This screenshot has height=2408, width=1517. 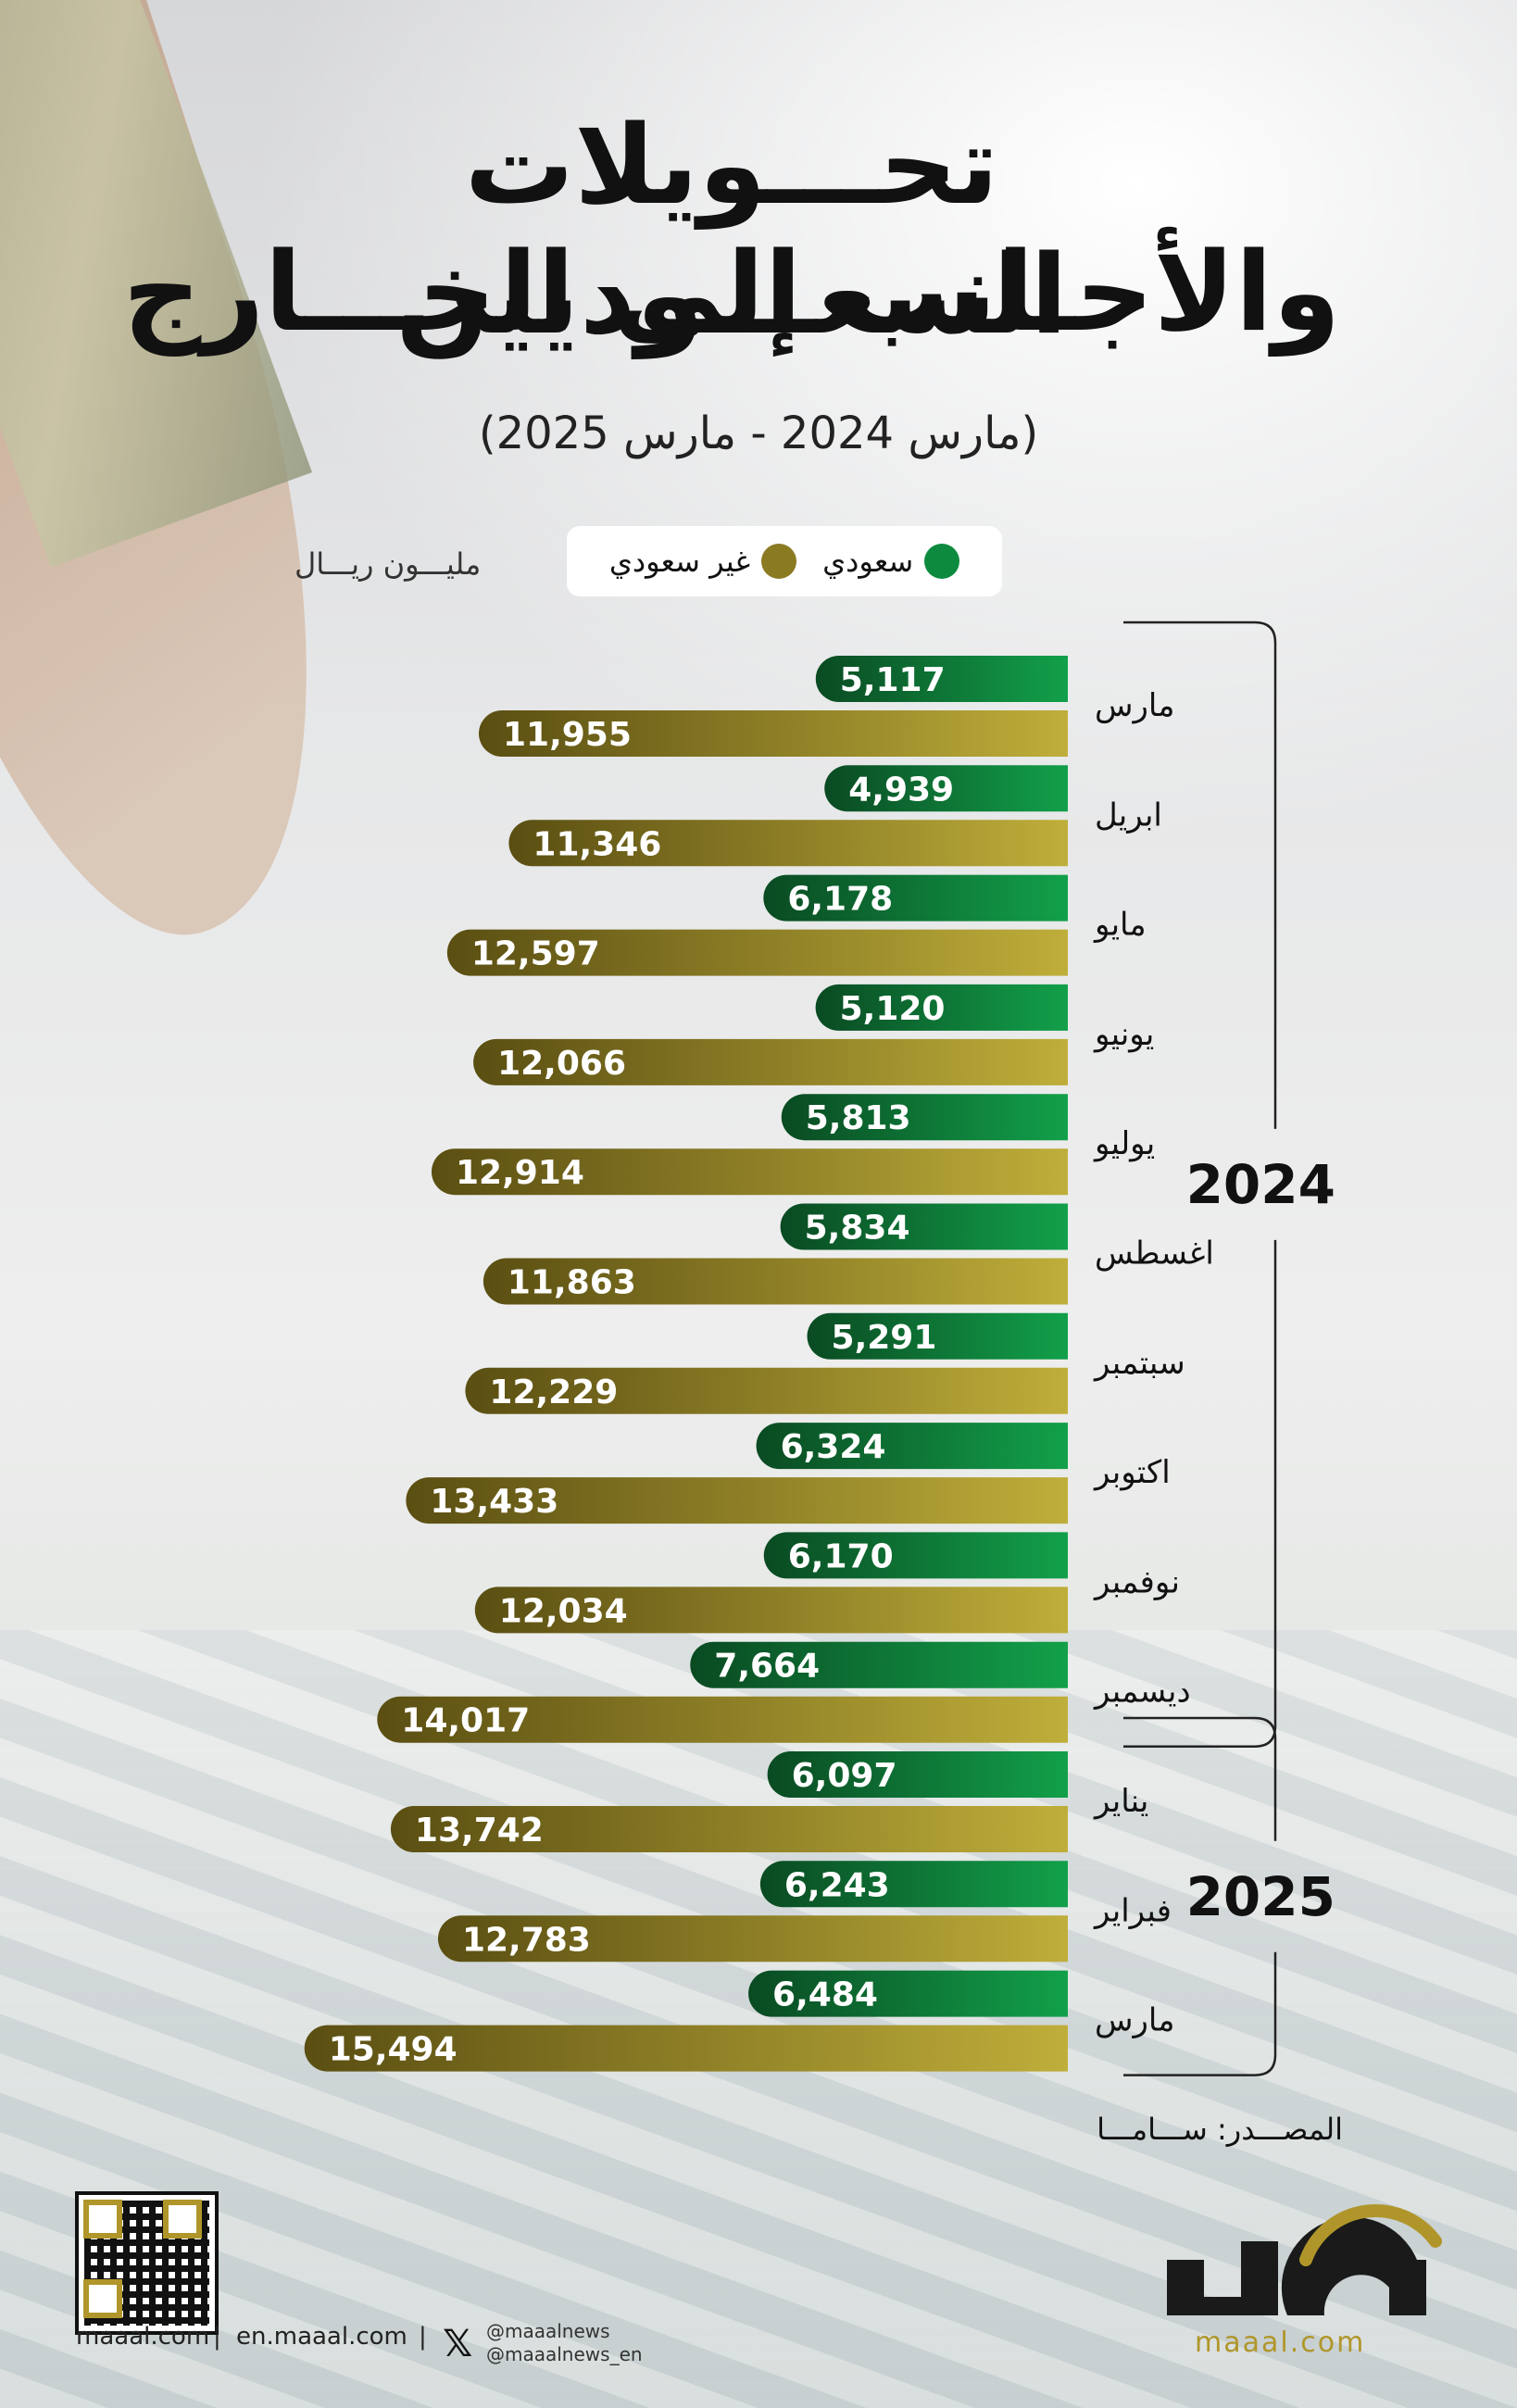 What do you see at coordinates (833, 1447) in the screenshot?
I see `bar-value-label-saudi: 6,324` at bounding box center [833, 1447].